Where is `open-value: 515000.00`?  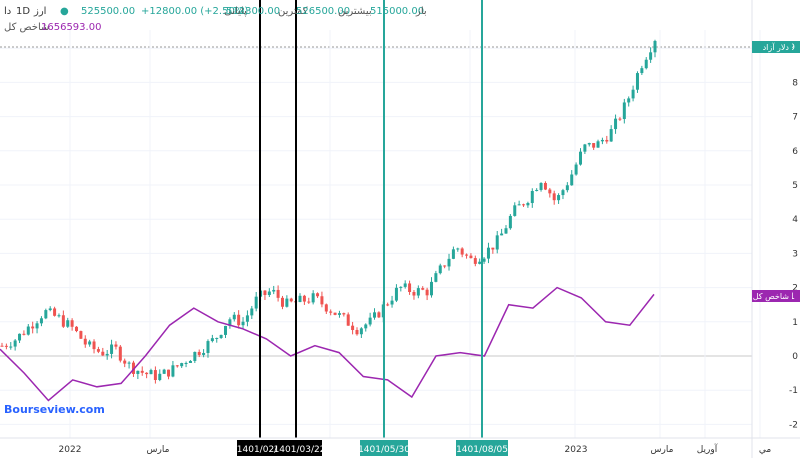
open-value: 515000.00 is located at coordinates (397, 11).